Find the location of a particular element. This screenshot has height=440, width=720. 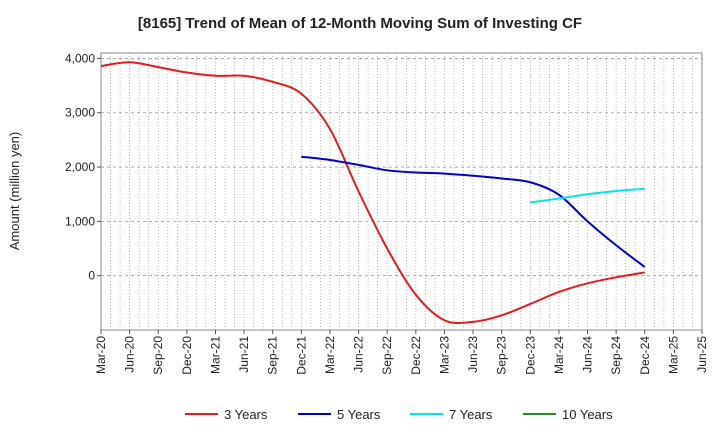

legend-label: 10 Years is located at coordinates (587, 414).